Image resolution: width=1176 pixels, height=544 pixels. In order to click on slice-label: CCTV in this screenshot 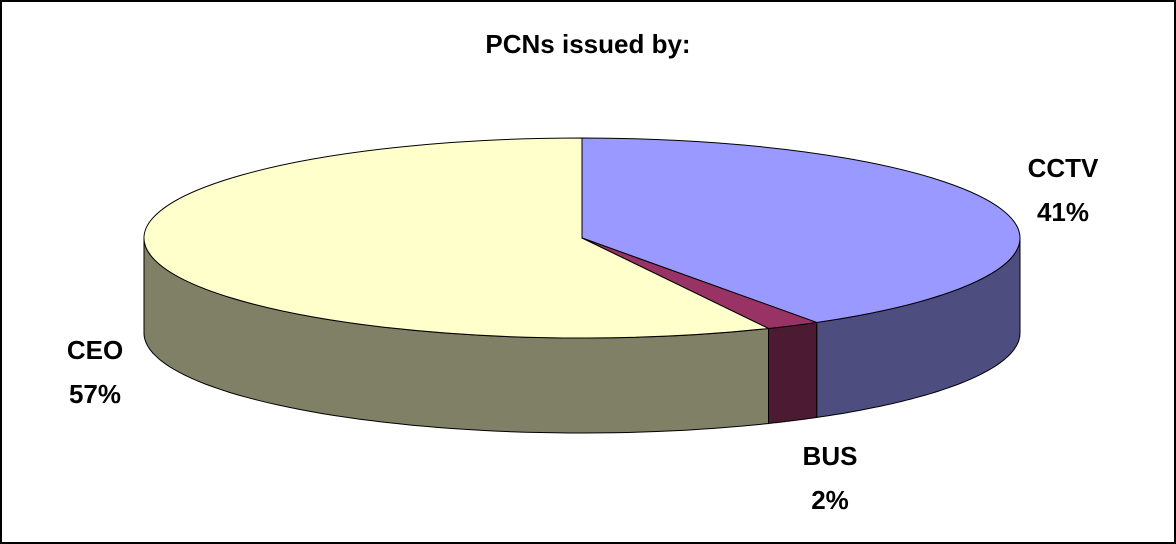, I will do `click(1063, 168)`.